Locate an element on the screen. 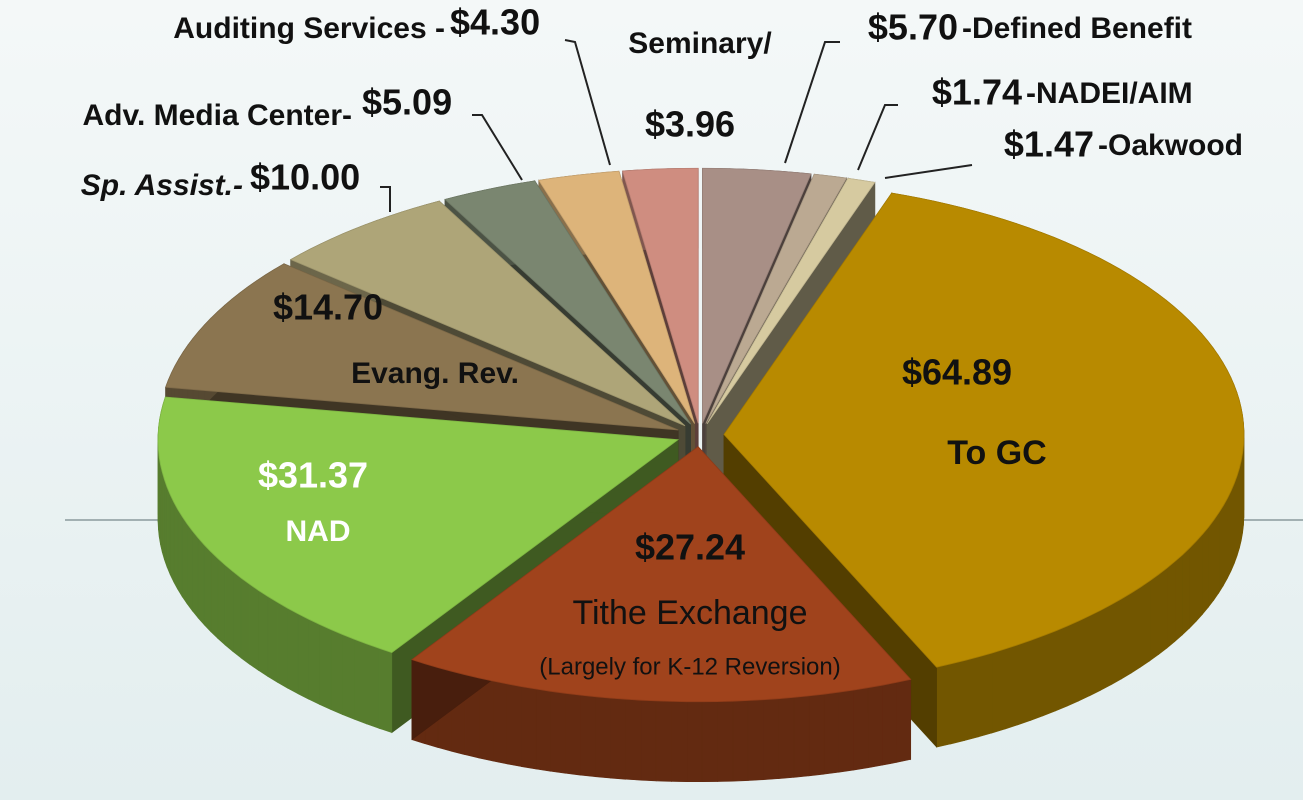  data-label: $5.70 is located at coordinates (913, 27).